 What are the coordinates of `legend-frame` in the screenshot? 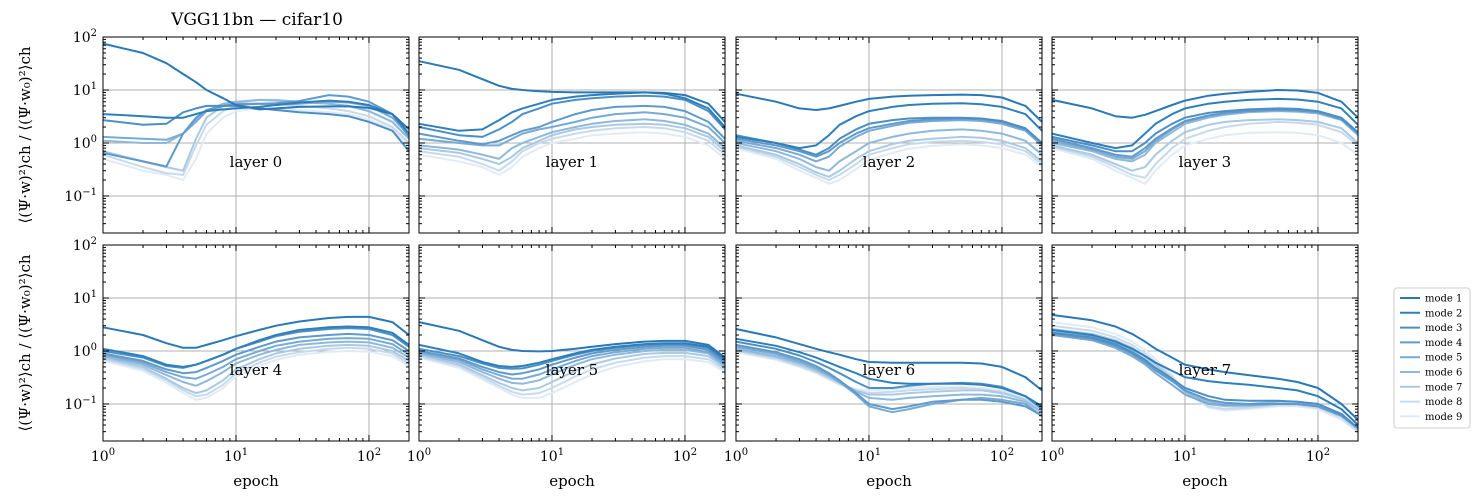 It's located at (1432, 358).